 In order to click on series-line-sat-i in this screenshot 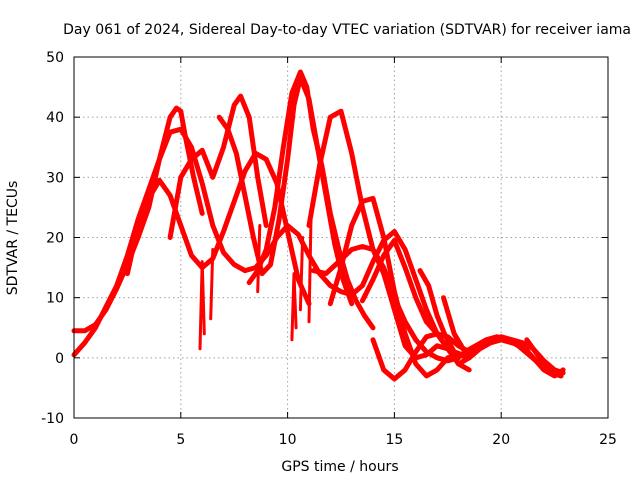, I will do `click(399, 287)`.